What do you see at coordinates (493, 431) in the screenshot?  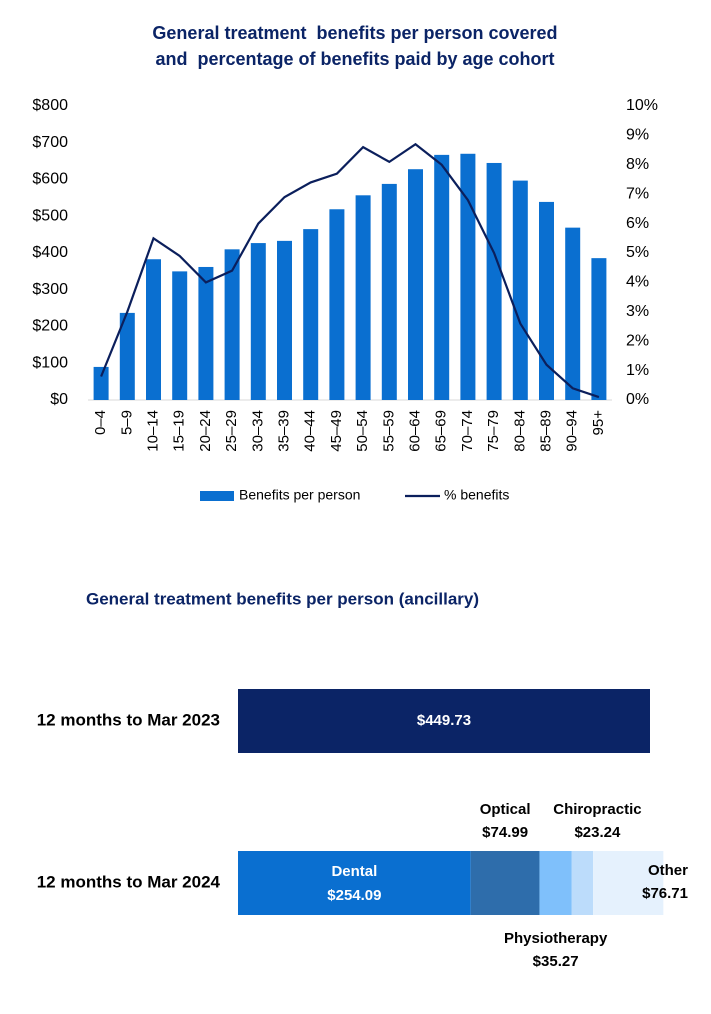 I see `x-tick-label: 75–79` at bounding box center [493, 431].